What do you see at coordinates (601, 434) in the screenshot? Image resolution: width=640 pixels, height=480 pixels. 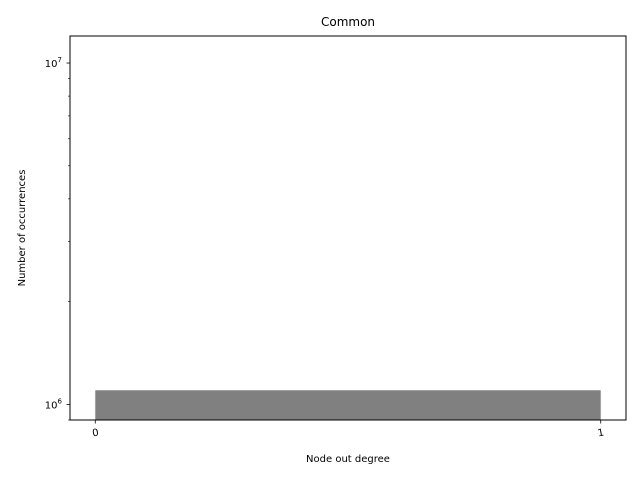 I see `x-tick-label-1: 1` at bounding box center [601, 434].